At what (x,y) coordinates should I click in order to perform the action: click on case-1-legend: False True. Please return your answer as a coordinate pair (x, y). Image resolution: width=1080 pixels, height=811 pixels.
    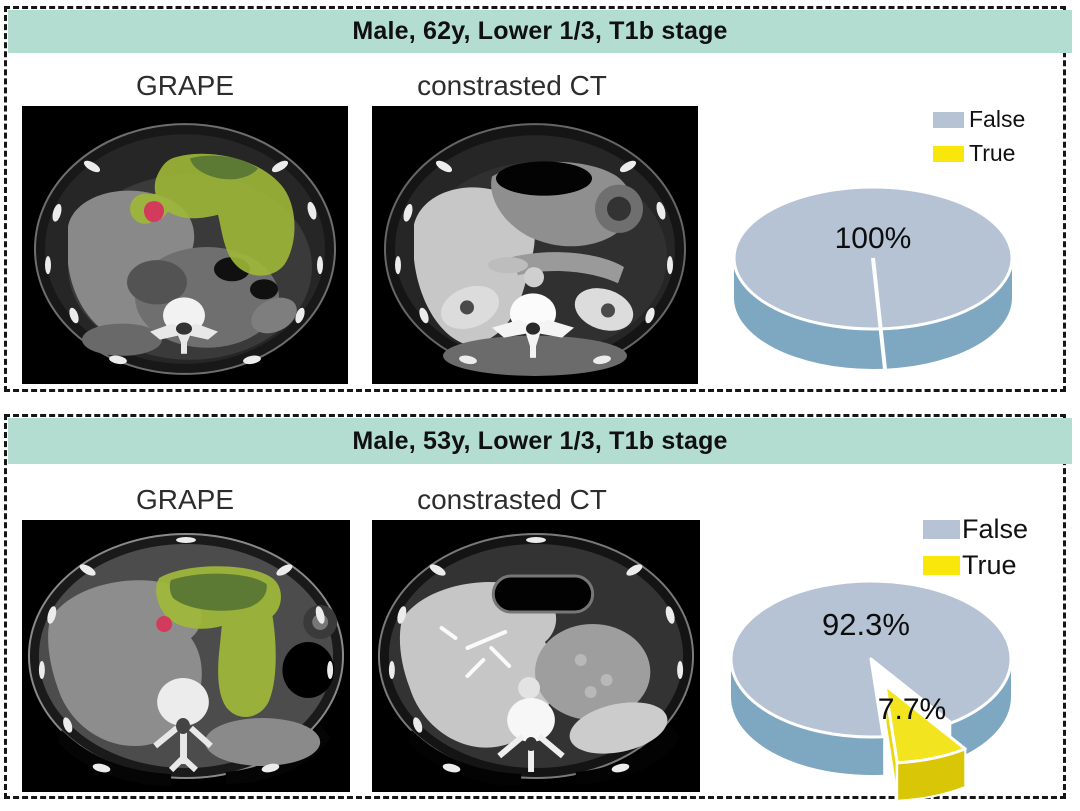
    Looking at the image, I should click on (979, 140).